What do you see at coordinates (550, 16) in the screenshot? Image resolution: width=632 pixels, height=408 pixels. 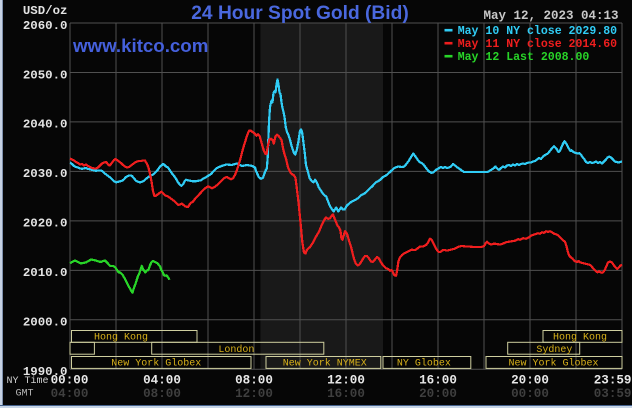 I see `svg-text: May 12, 2023 04:13` at bounding box center [550, 16].